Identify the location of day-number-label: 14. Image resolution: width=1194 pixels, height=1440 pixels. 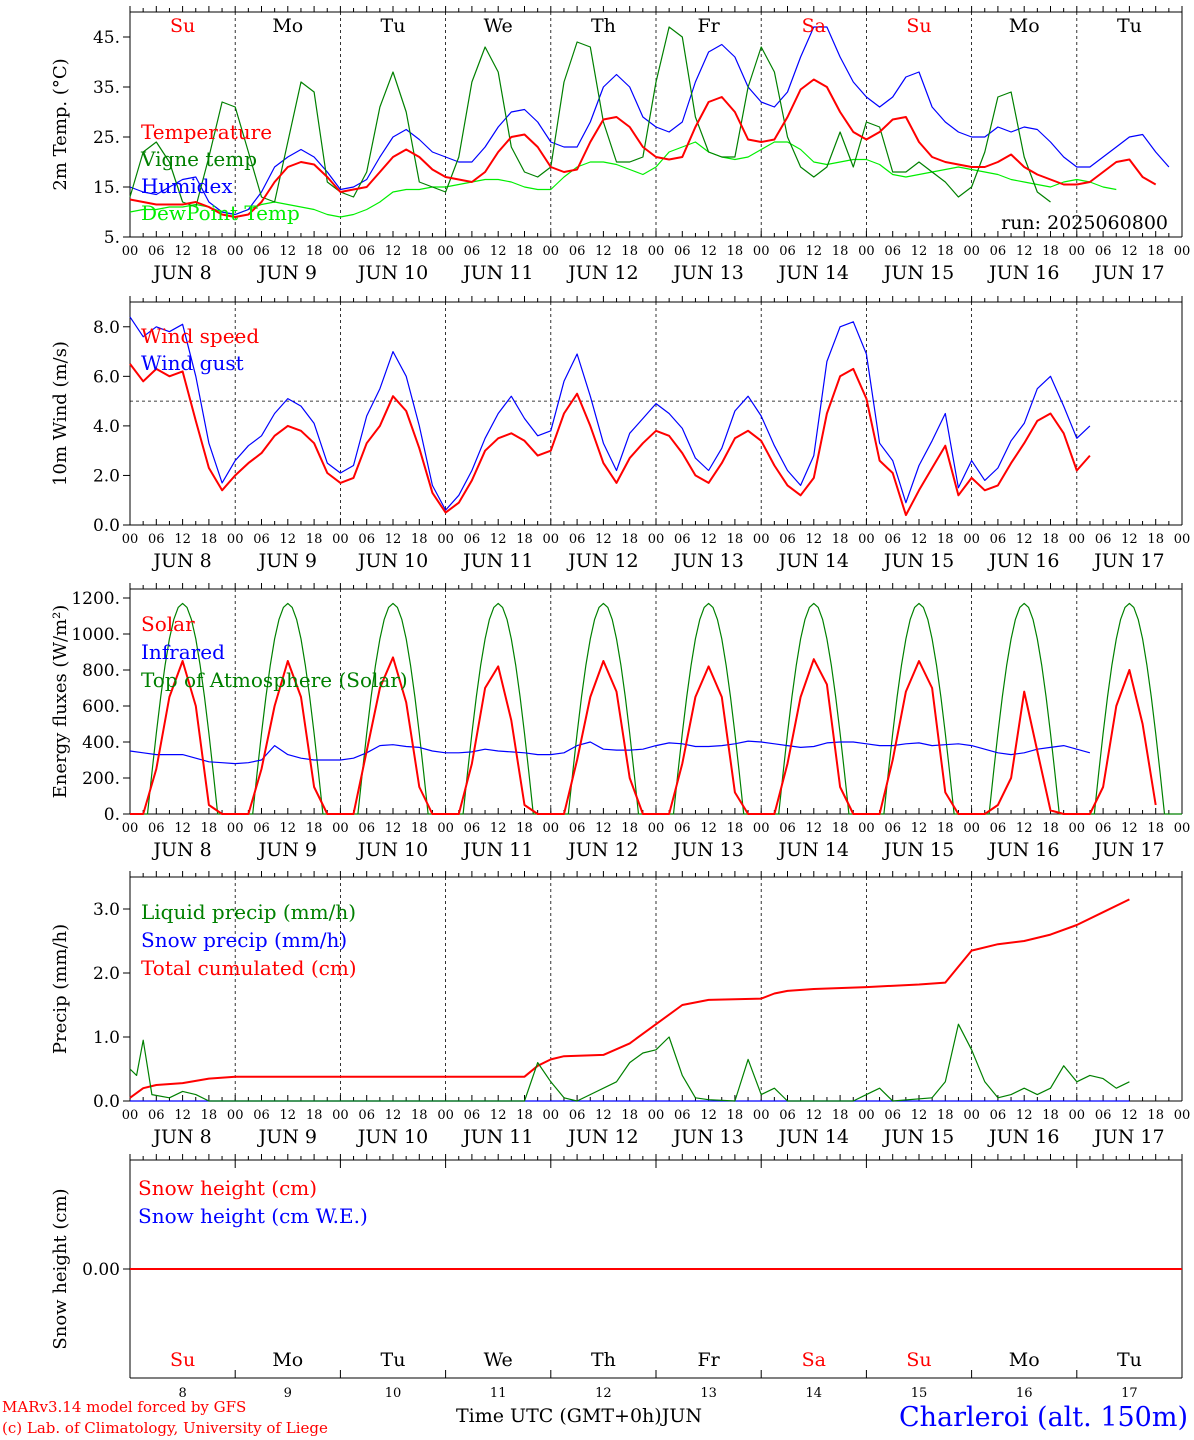
(814, 1393).